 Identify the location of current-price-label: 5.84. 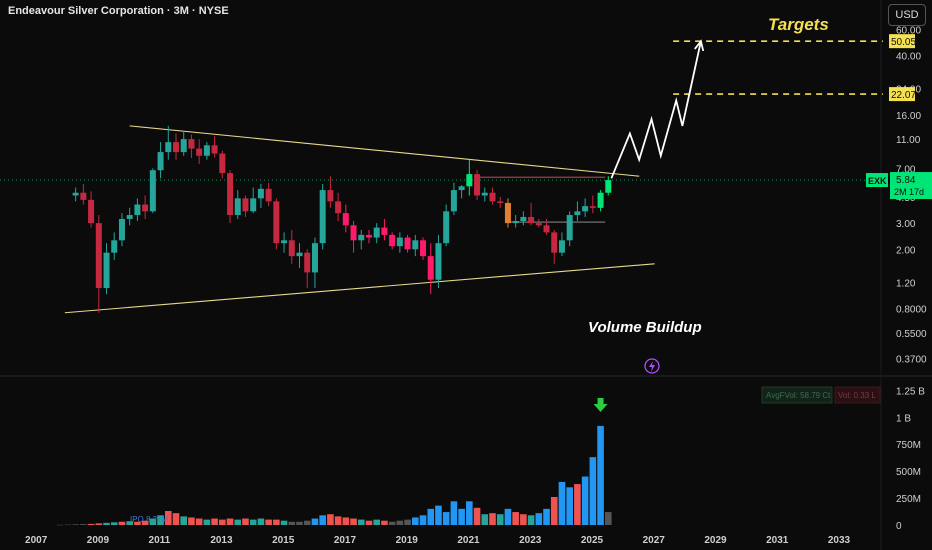
(906, 180).